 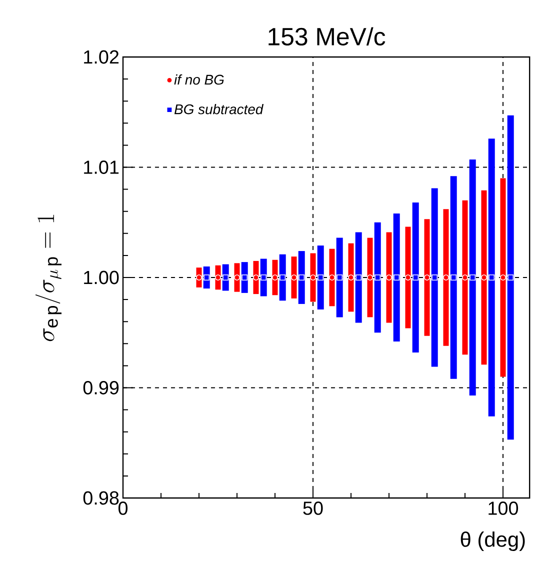 What do you see at coordinates (313, 508) in the screenshot?
I see `x-tick-label: 50` at bounding box center [313, 508].